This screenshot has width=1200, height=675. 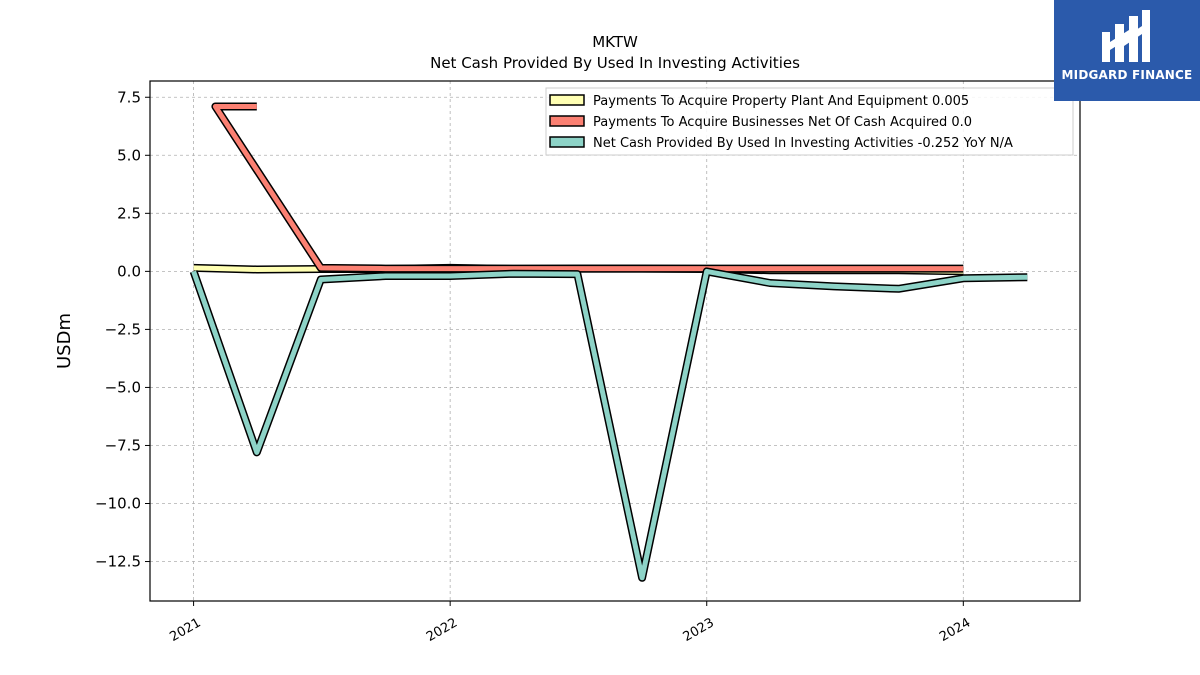 What do you see at coordinates (123, 387) in the screenshot?
I see `y-tick-label: −5.0` at bounding box center [123, 387].